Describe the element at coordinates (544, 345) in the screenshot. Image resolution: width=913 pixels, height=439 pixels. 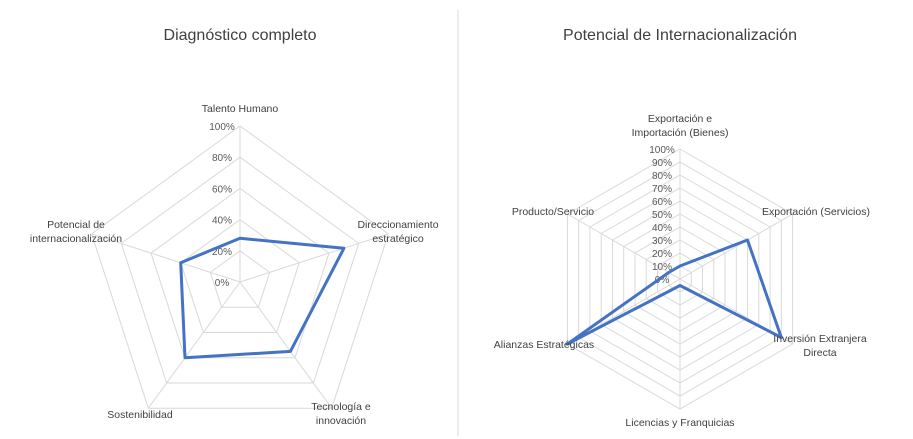
I see `axis-label-alianzas: Alianzas Estratégicas` at that location.